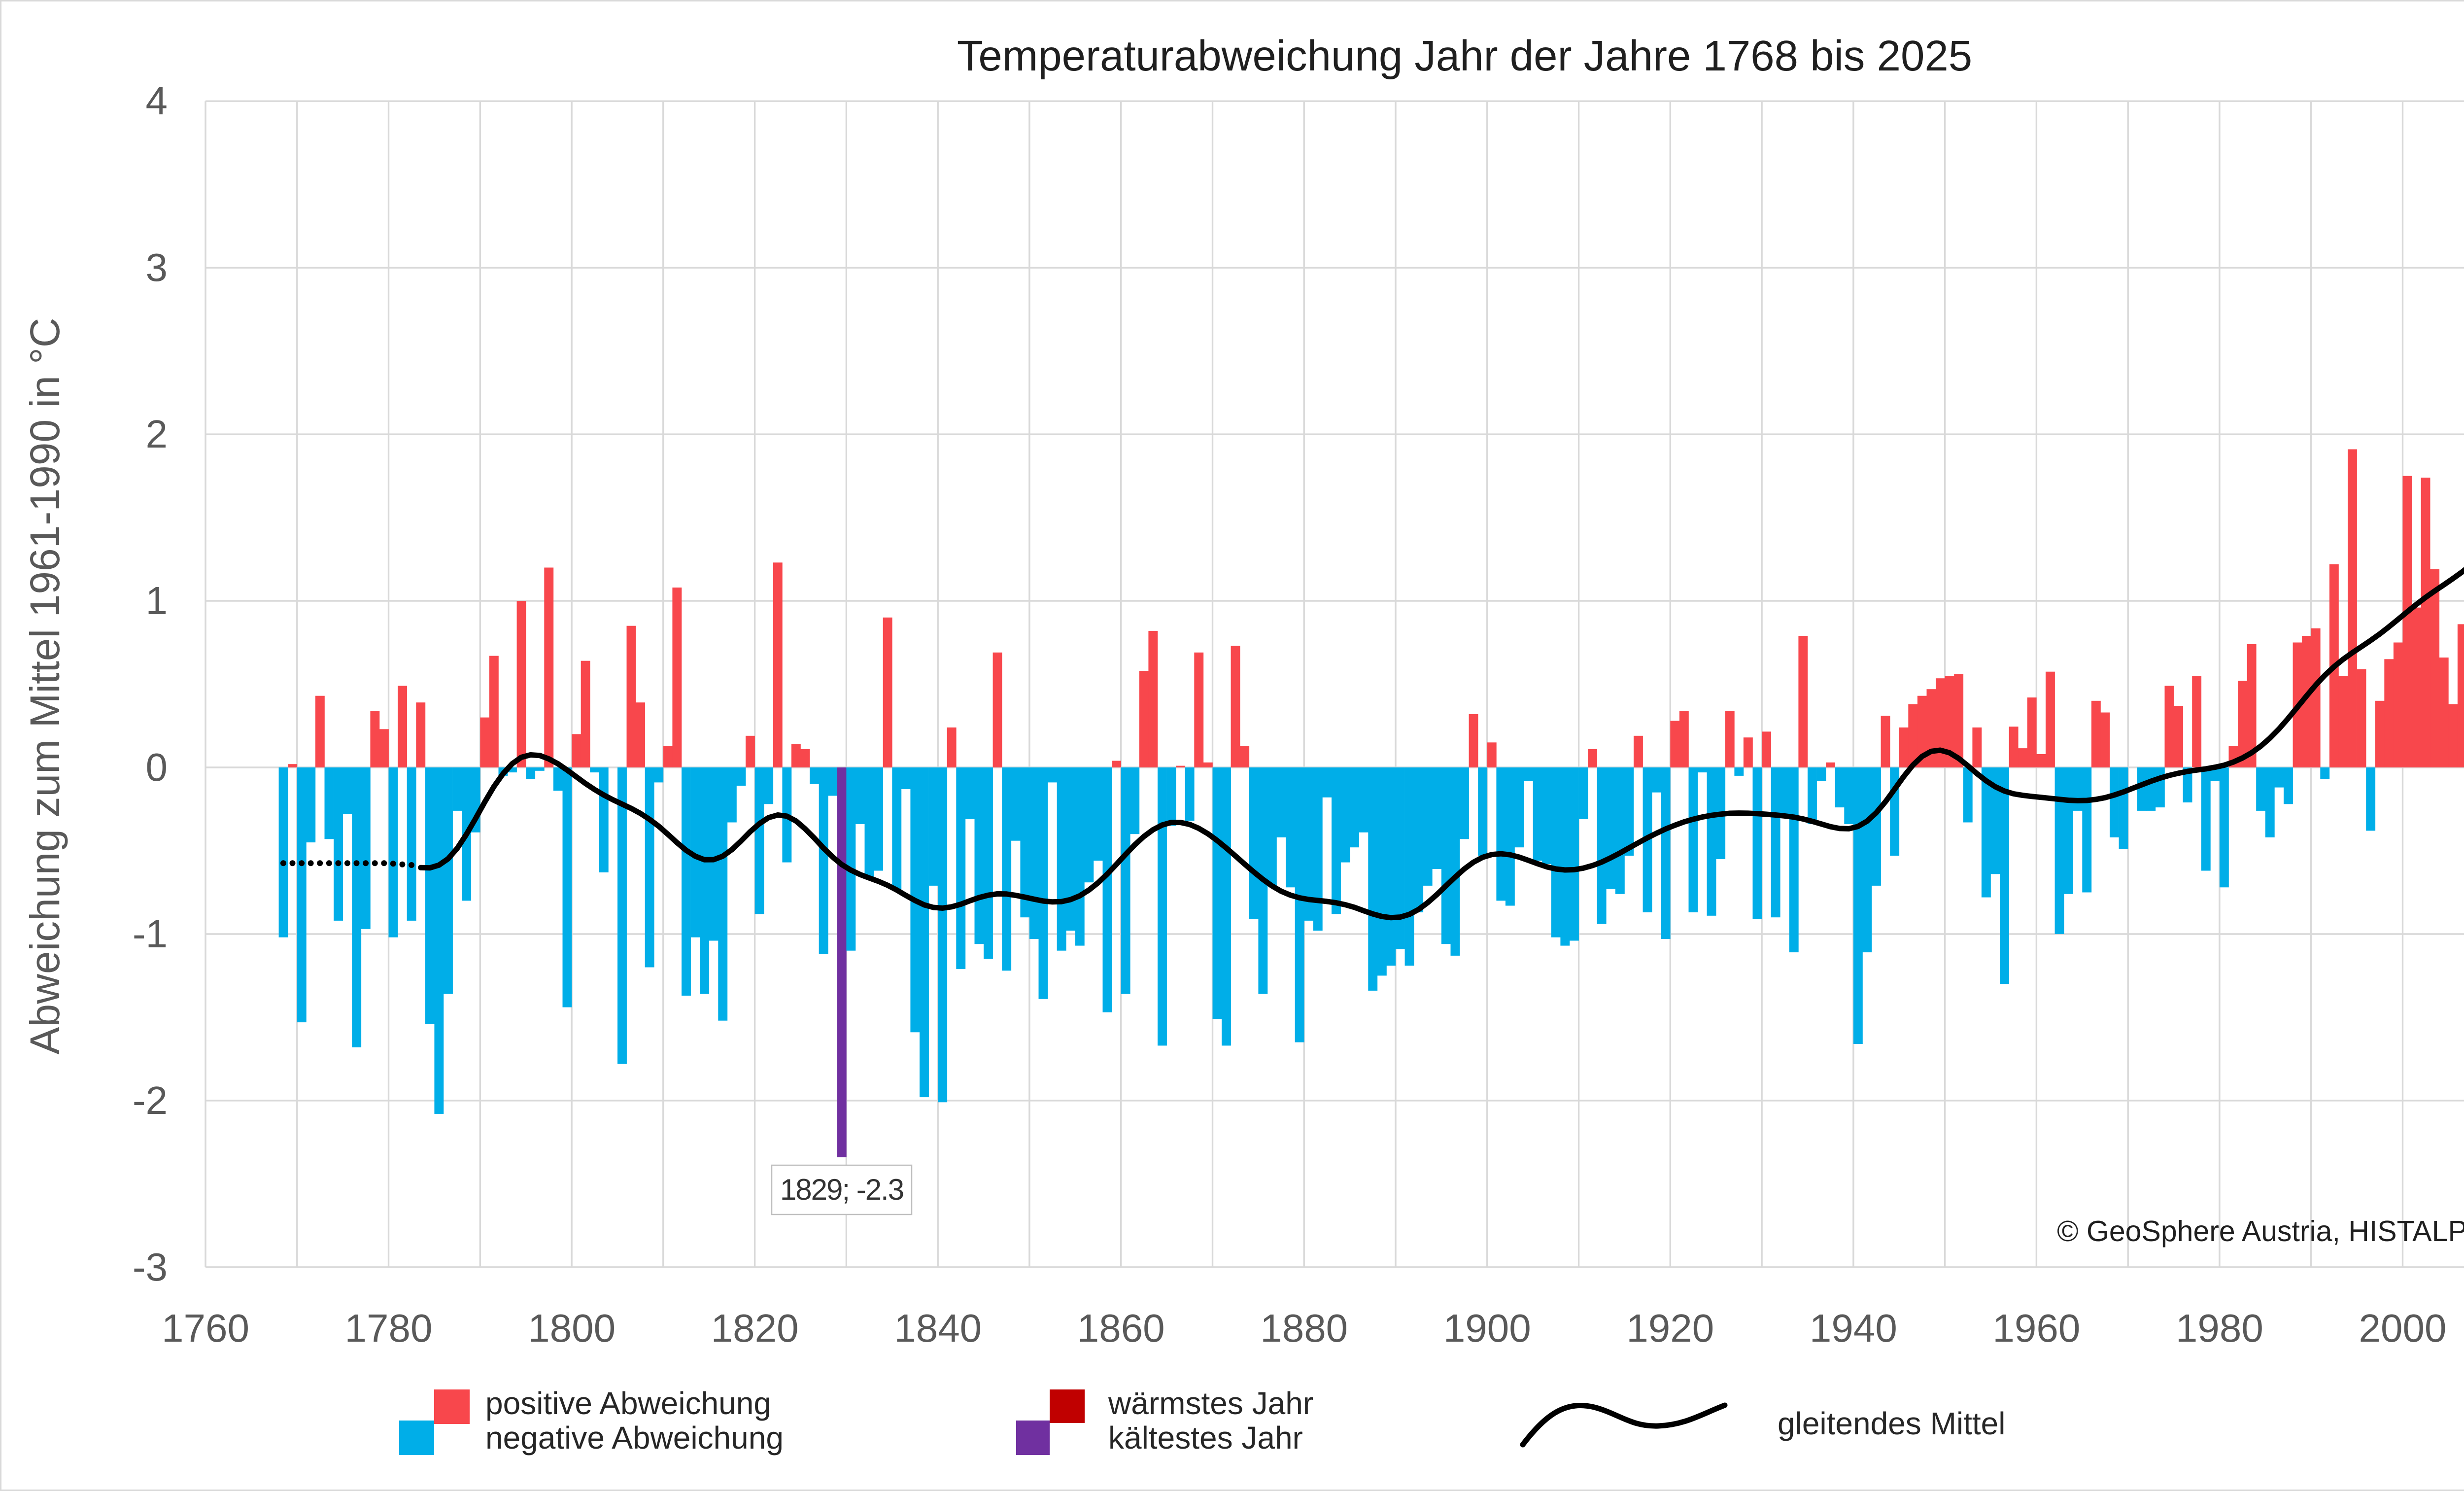 The image size is (2464, 1491). What do you see at coordinates (1210, 1403) in the screenshot?
I see `svg-text: wärmstes Jahr` at bounding box center [1210, 1403].